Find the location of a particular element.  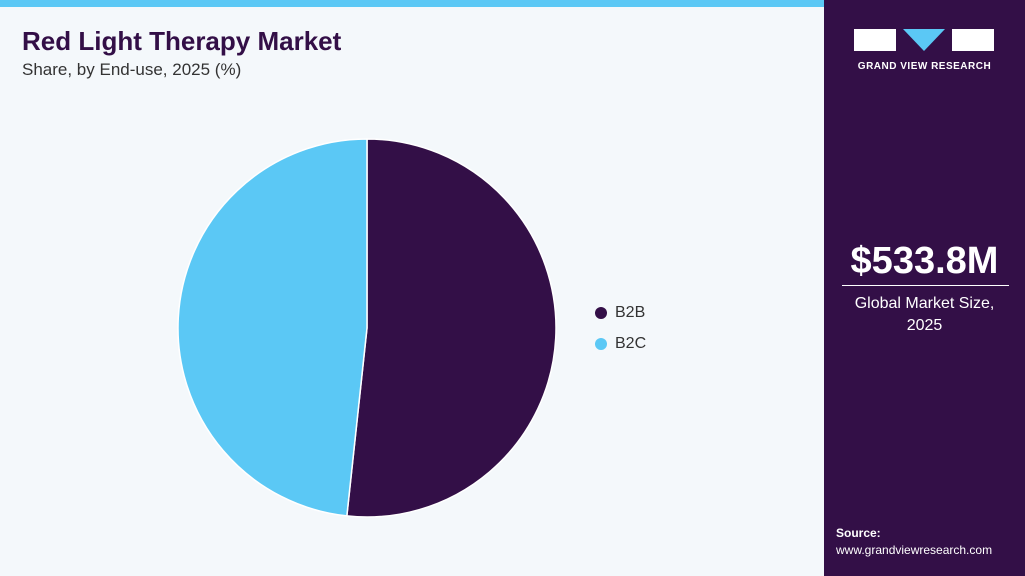

logo is located at coordinates (924, 40).